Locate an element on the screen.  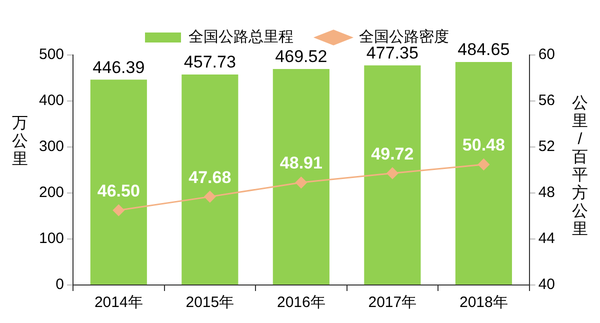
x-tick-label: 2016年 is located at coordinates (301, 303).